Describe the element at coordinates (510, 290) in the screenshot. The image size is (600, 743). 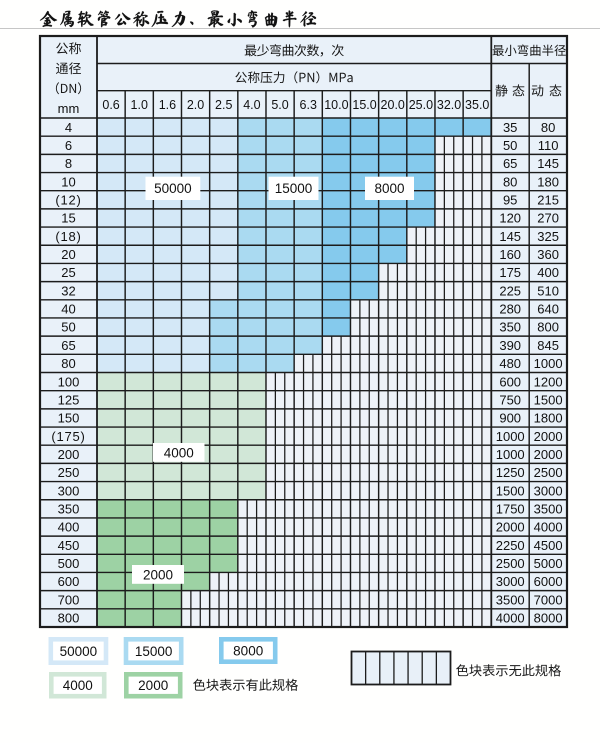
I see `svg-text: 225` at that location.